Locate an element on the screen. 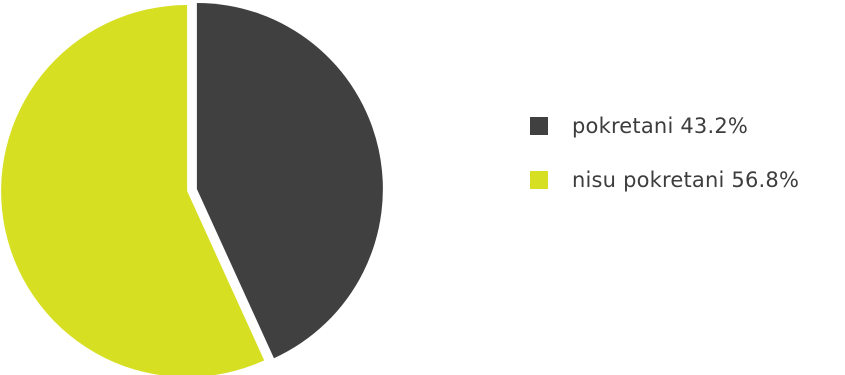 This screenshot has height=375, width=845. legend-item-pokretani: pokretani 43.2% is located at coordinates (664, 125).